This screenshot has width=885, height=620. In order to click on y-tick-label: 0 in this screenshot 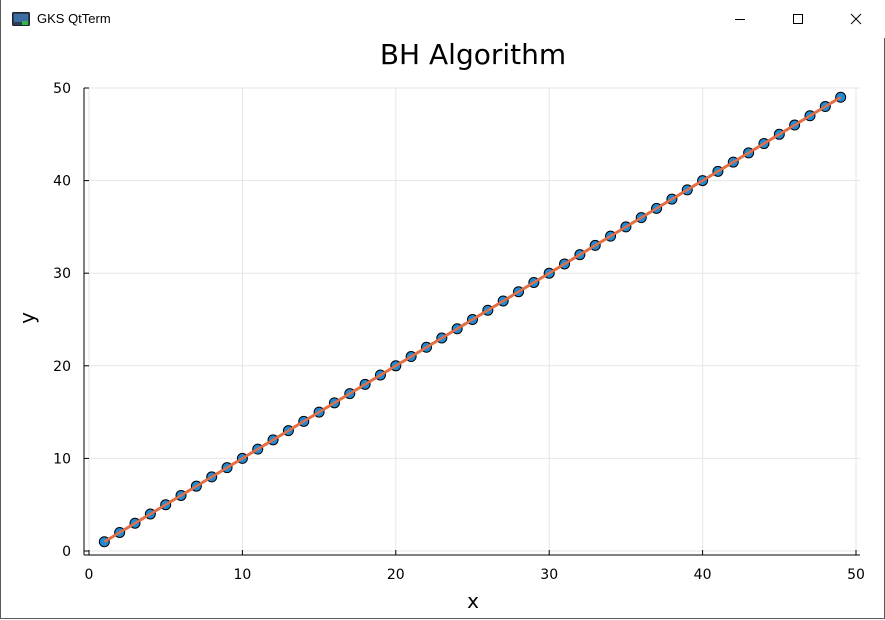, I will do `click(66, 552)`.